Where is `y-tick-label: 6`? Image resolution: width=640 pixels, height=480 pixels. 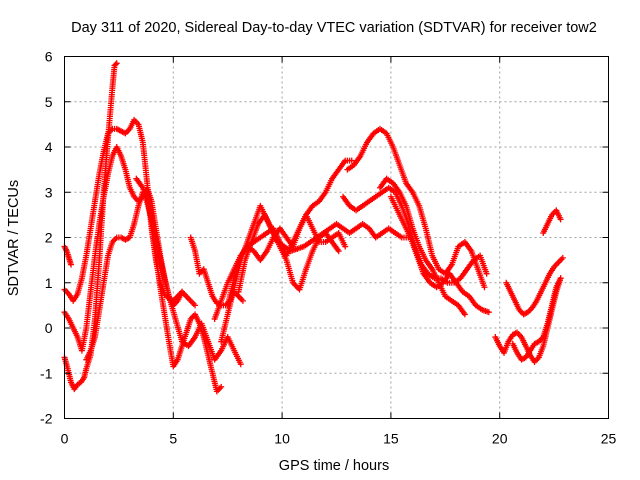 y-tick-label: 6 is located at coordinates (49, 57).